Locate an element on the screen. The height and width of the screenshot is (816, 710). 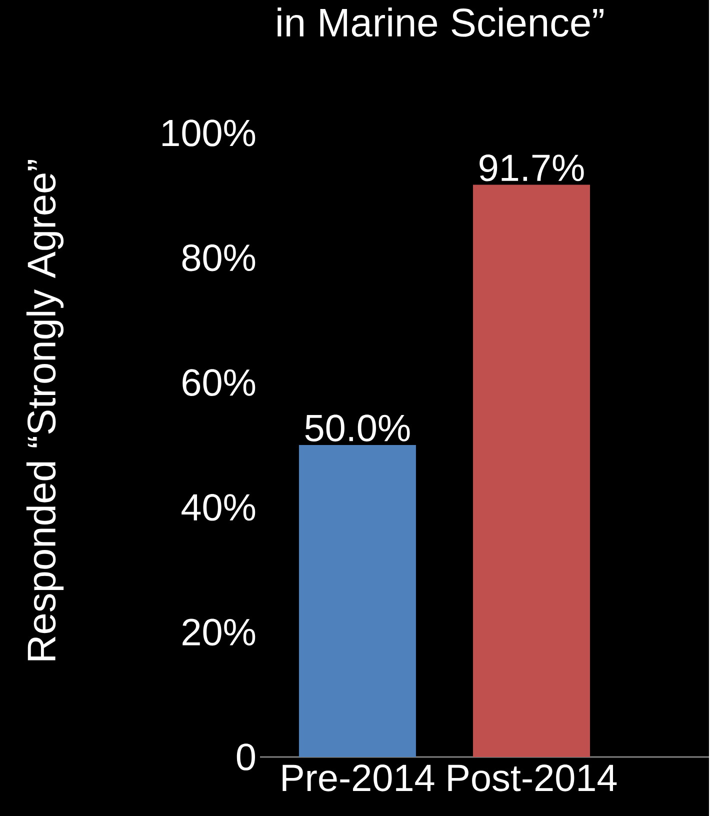
y-tick-label: 40% is located at coordinates (219, 507).